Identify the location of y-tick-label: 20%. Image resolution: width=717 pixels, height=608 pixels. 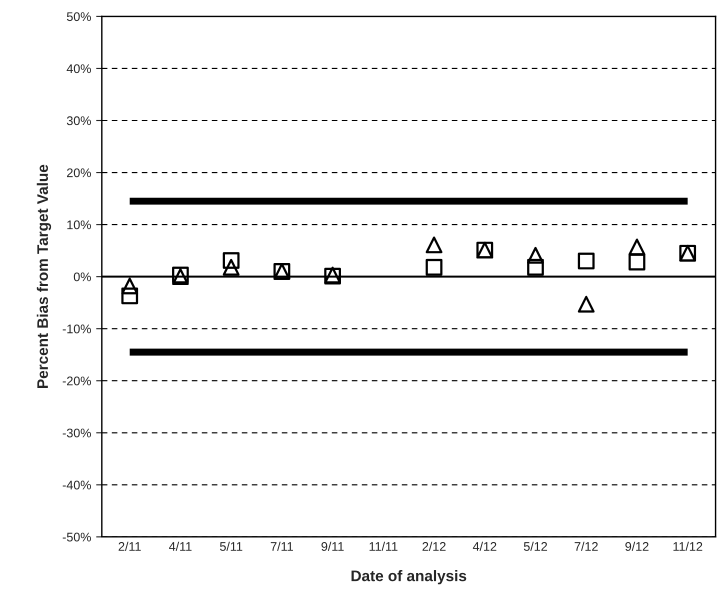
(79, 173).